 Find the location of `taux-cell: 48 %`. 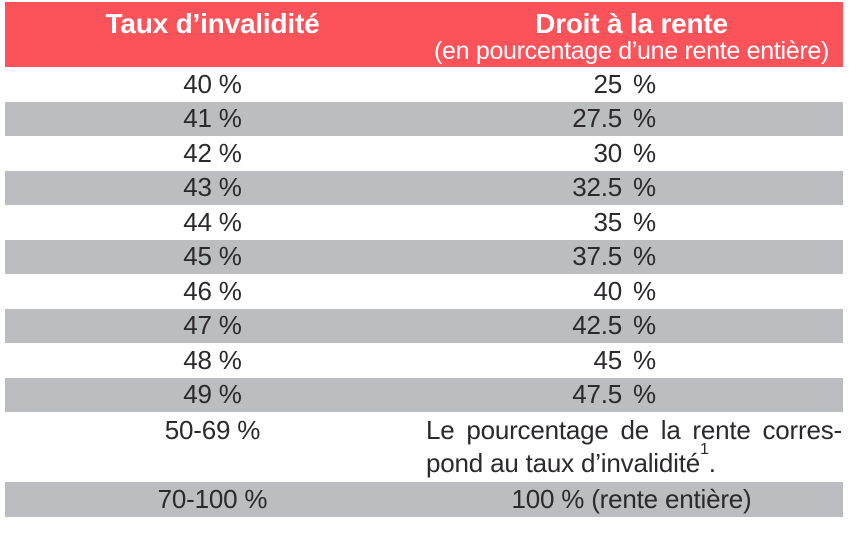

taux-cell: 48 % is located at coordinates (212, 359).